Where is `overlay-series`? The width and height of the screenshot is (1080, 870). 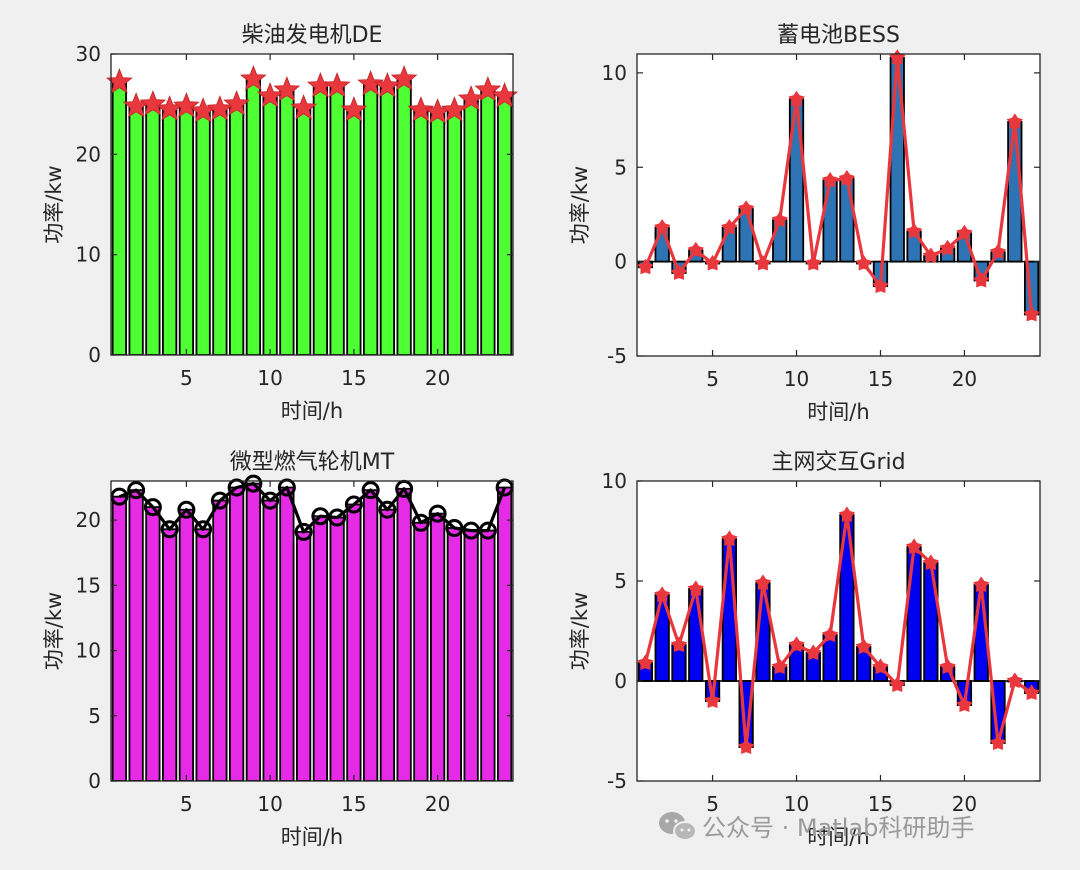 overlay-series is located at coordinates (312, 94).